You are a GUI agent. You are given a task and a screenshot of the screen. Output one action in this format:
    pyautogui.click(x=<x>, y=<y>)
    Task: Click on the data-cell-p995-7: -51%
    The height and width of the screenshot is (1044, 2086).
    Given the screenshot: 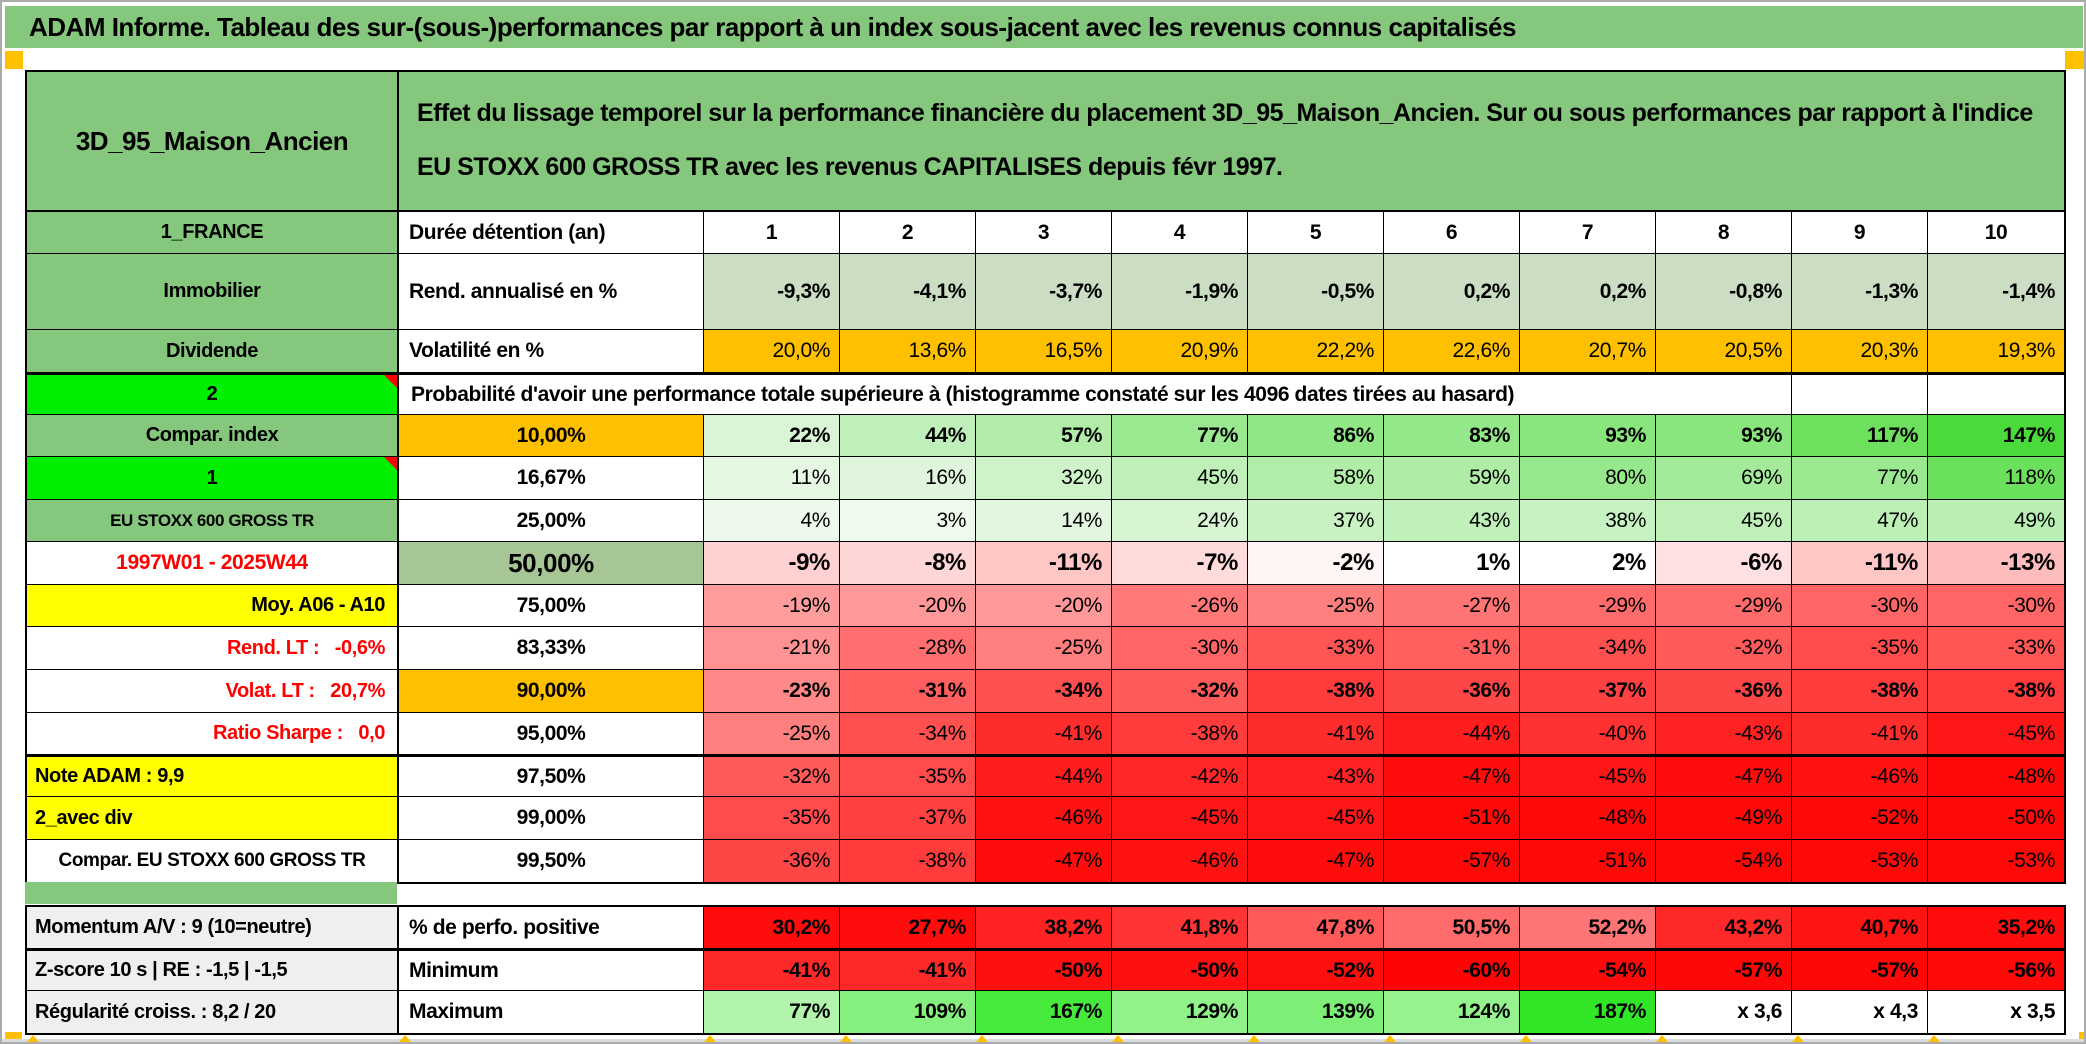 What is the action you would take?
    pyautogui.click(x=1588, y=861)
    